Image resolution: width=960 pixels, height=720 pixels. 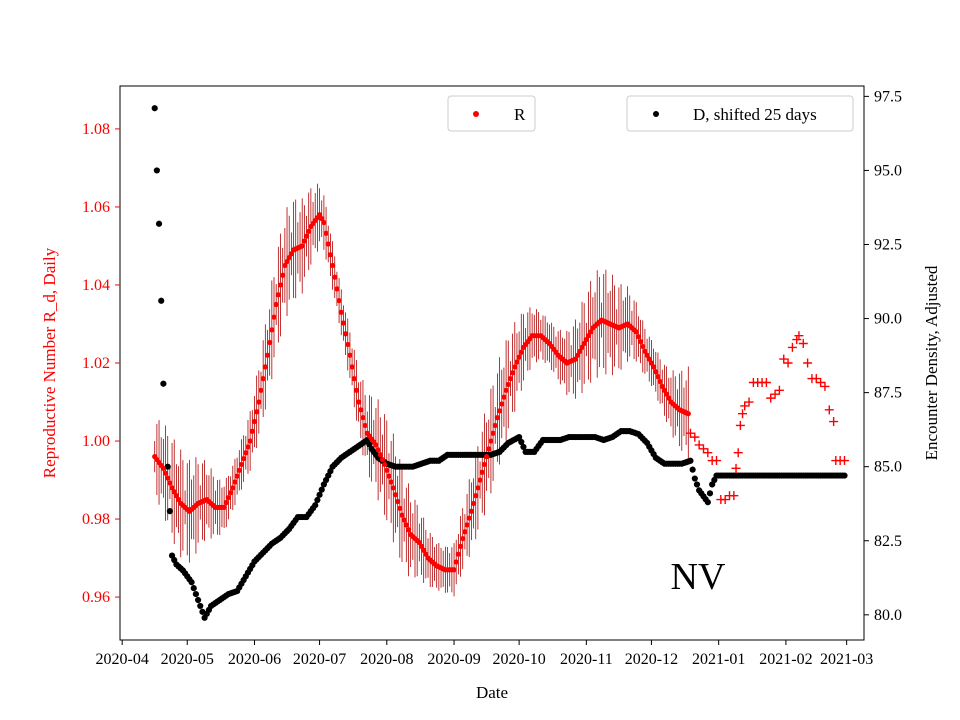 What do you see at coordinates (96, 129) in the screenshot?
I see `y-left-tick-label: 1.08` at bounding box center [96, 129].